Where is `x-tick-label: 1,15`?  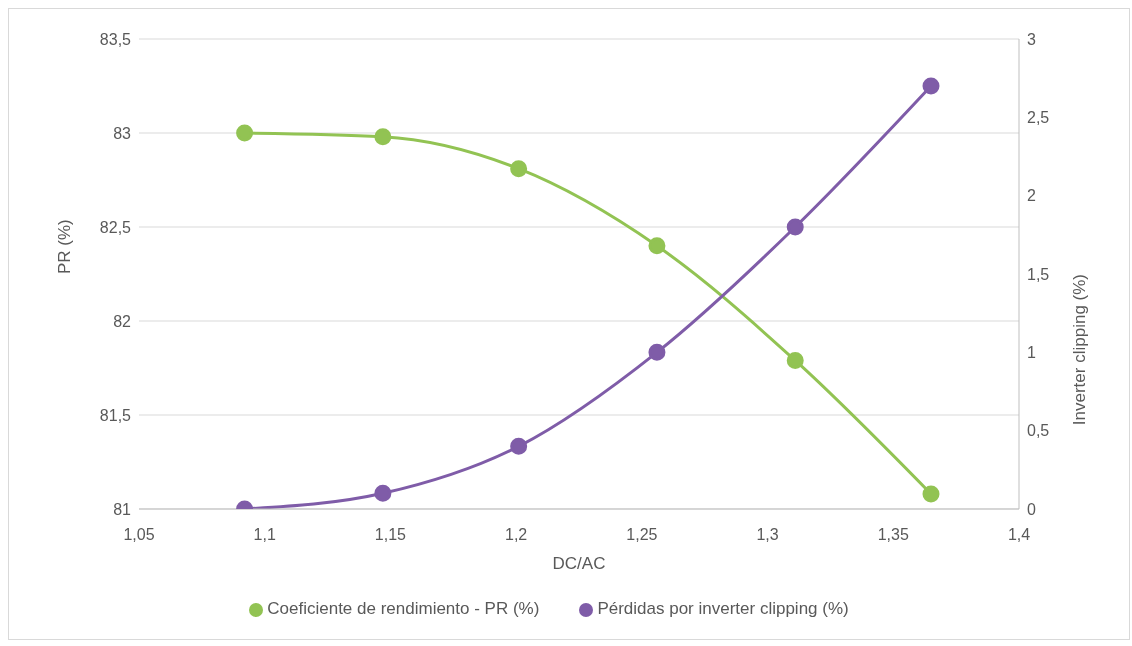
x-tick-label: 1,15 is located at coordinates (390, 535).